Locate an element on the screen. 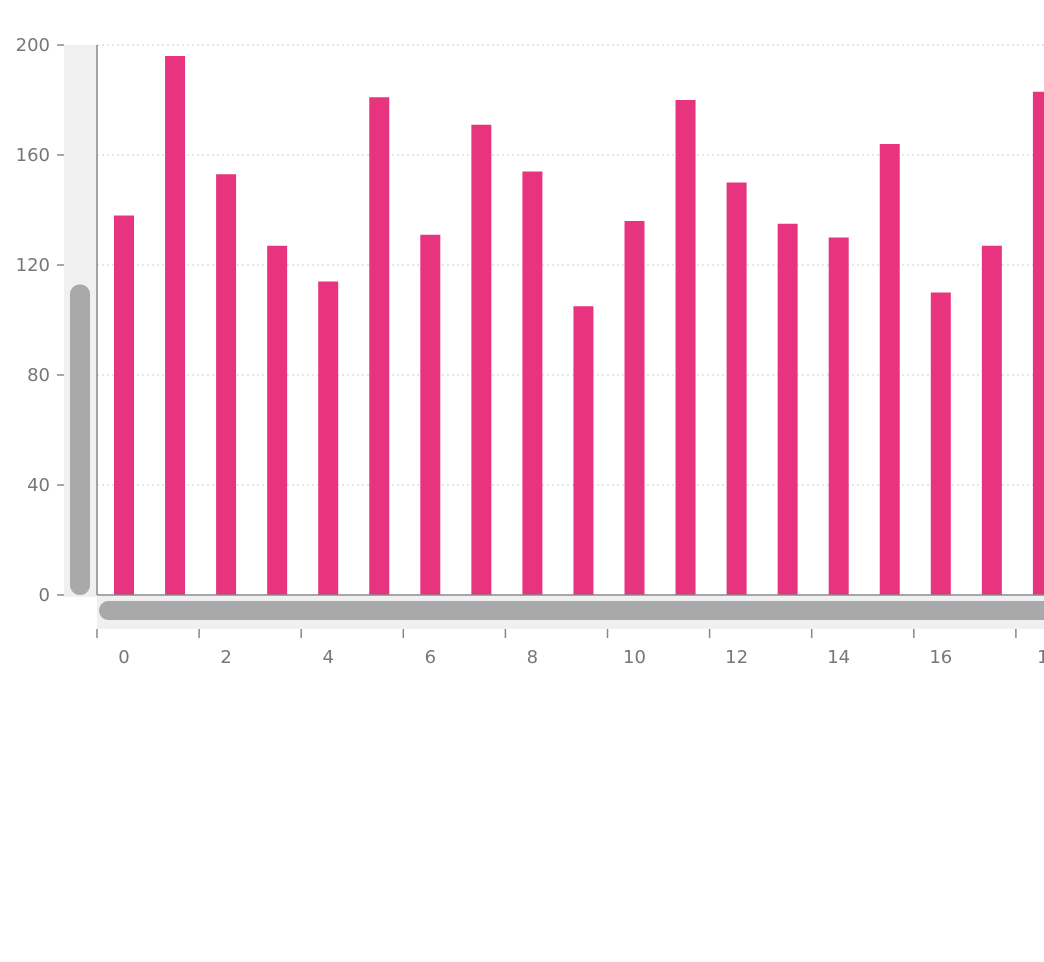 The height and width of the screenshot is (962, 1044). y-tick-label: 160 is located at coordinates (33, 155).